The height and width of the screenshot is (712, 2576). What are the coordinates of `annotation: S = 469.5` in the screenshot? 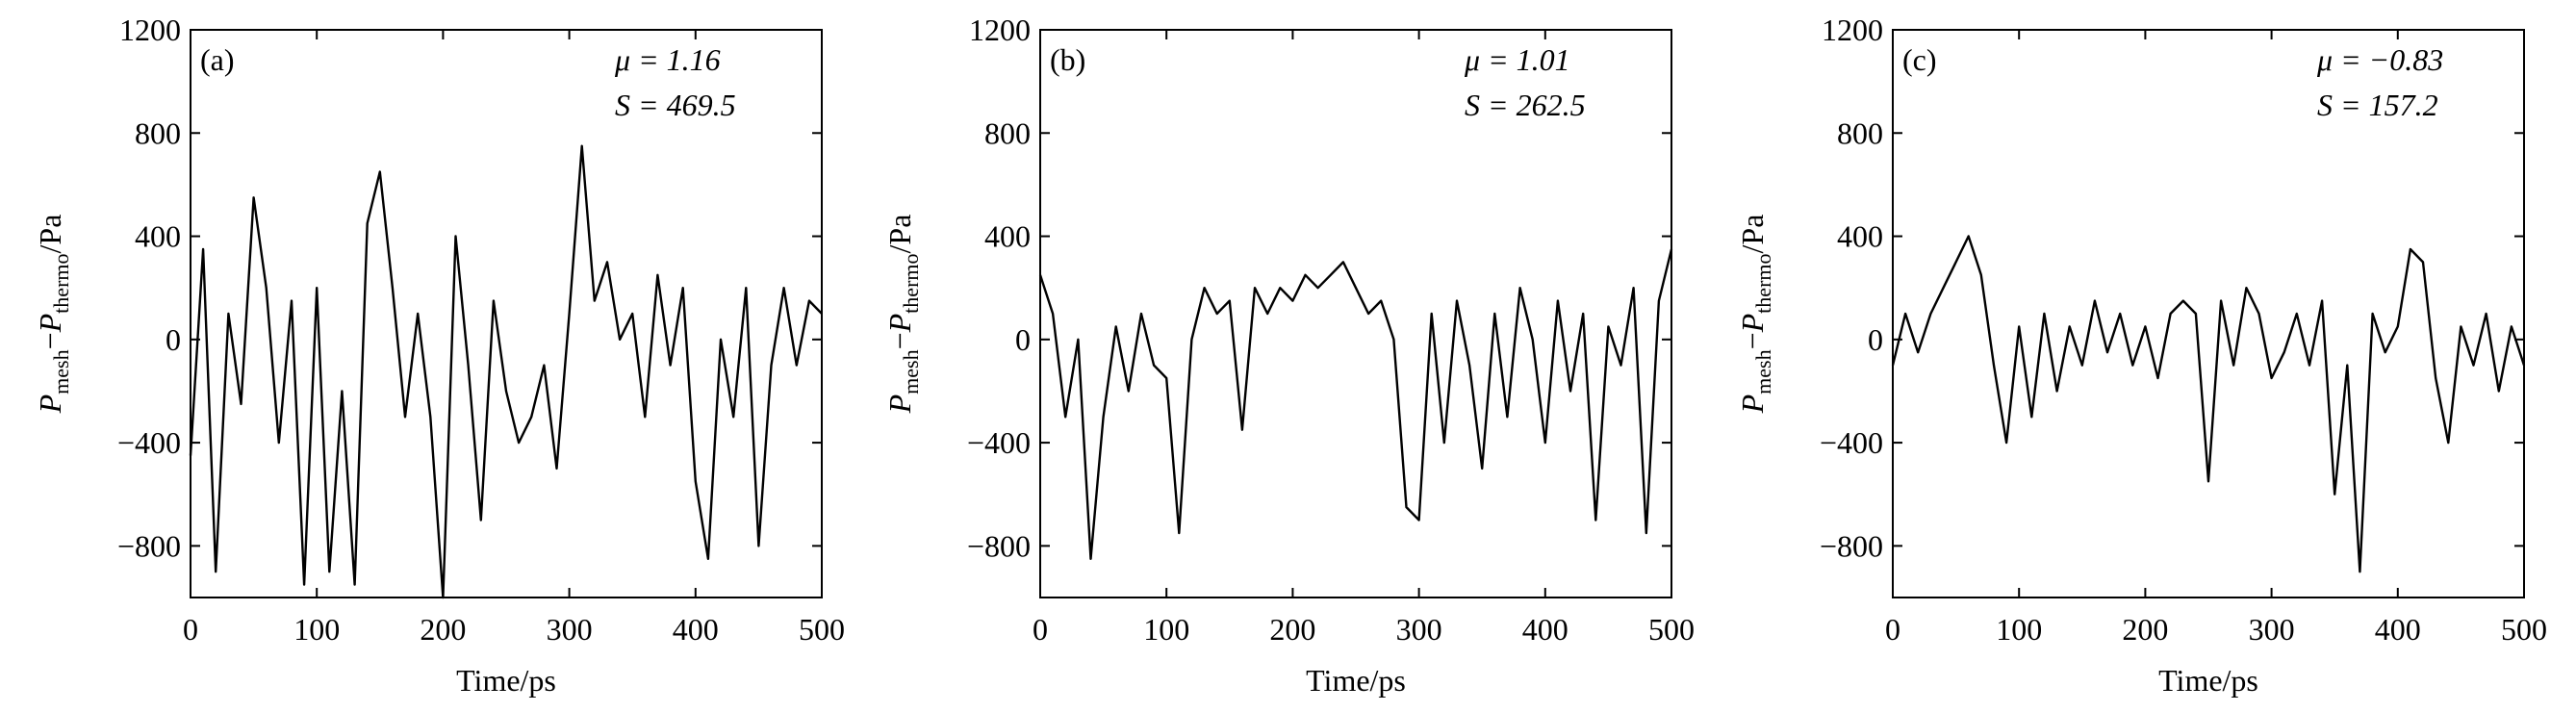 It's located at (675, 105).